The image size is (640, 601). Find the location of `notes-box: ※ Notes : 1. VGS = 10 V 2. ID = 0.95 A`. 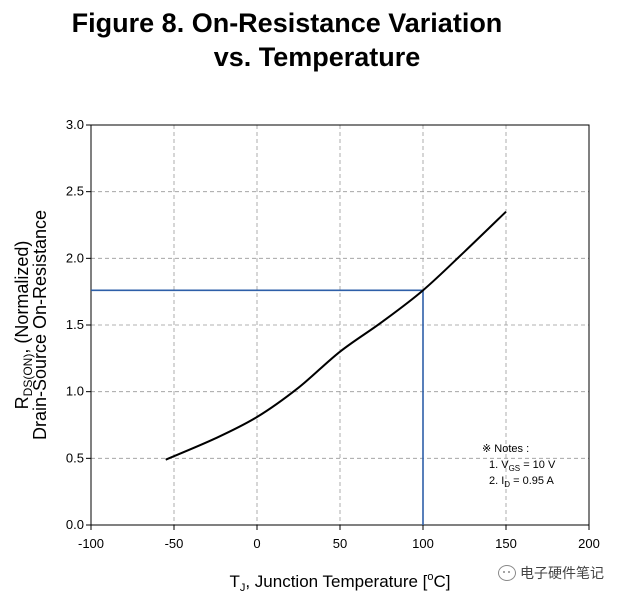

notes-box: ※ Notes : 1. VGS = 10 V 2. ID = 0.95 A is located at coordinates (519, 466).